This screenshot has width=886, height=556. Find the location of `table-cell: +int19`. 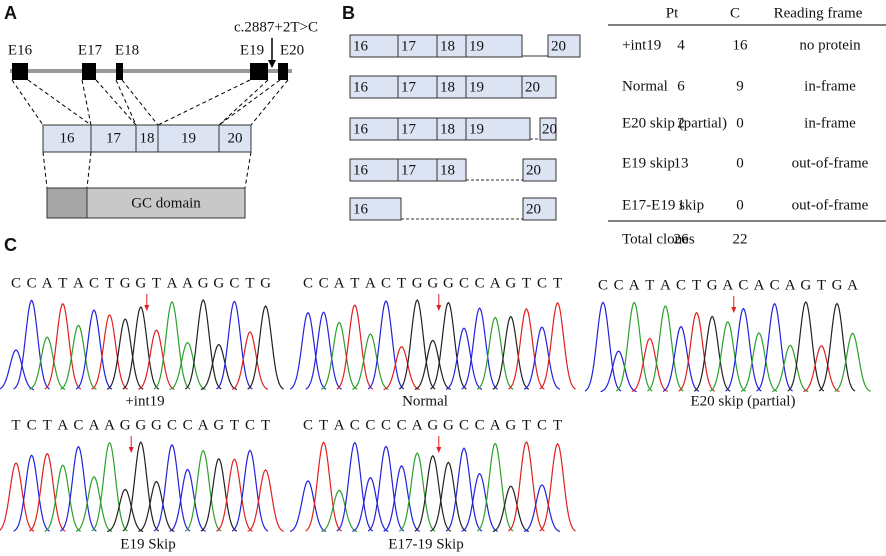

table-cell: +int19 is located at coordinates (641, 45).